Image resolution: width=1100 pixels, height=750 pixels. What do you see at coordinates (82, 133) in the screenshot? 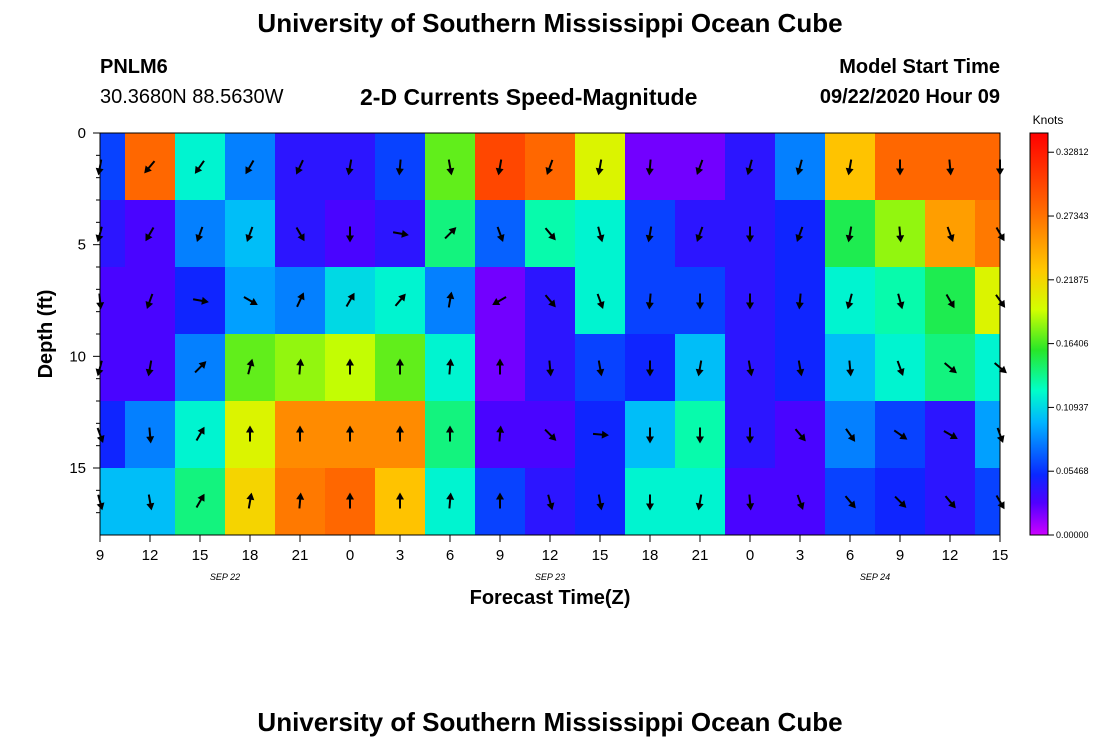
I see `y-tick-label: 0` at bounding box center [82, 133].